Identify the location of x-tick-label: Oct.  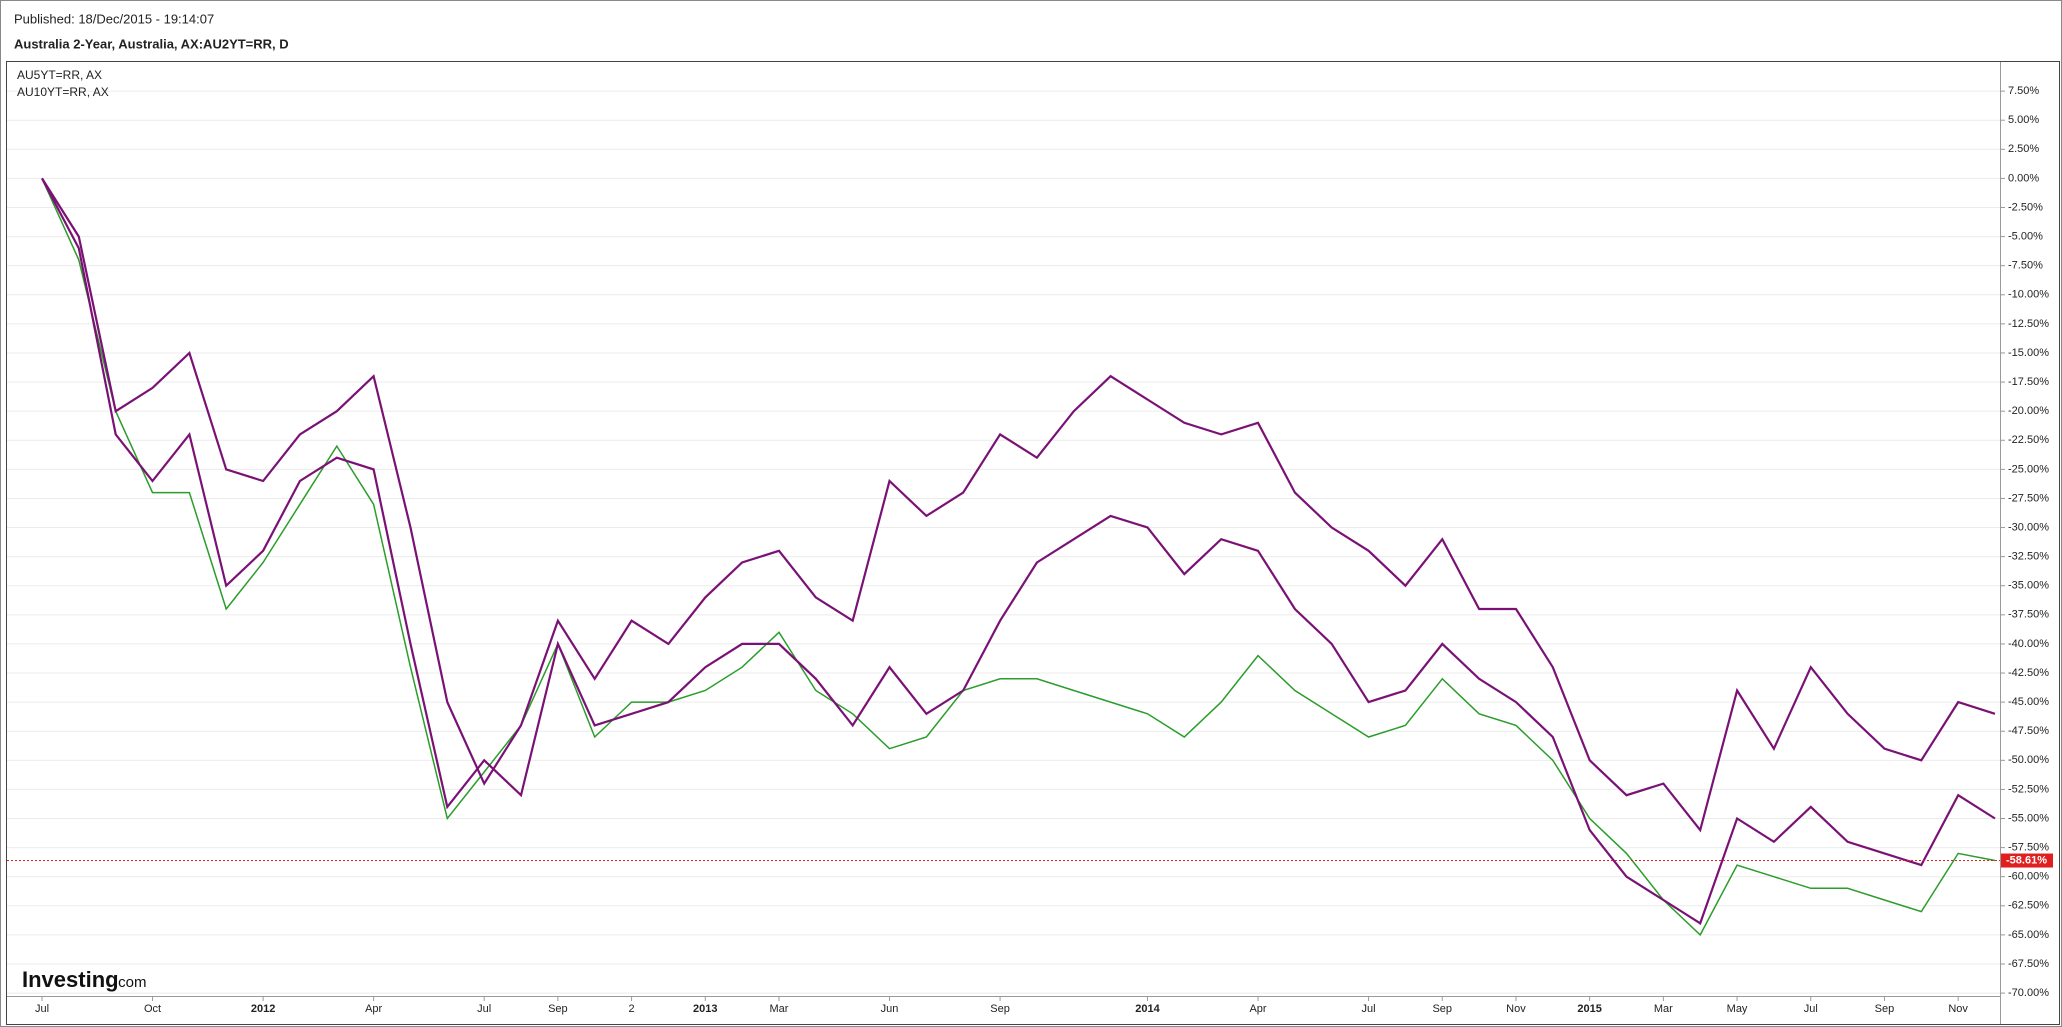
(152, 1009).